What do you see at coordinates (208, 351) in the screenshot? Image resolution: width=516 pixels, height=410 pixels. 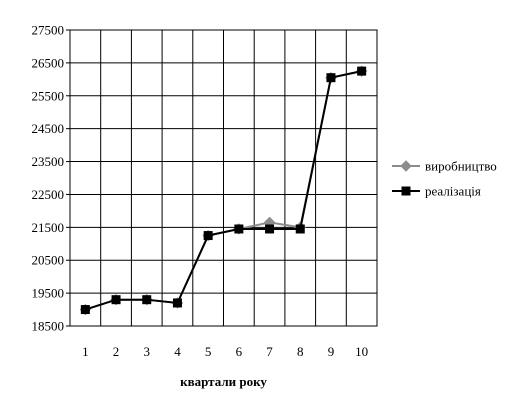 I see `x-tick-label: 5` at bounding box center [208, 351].